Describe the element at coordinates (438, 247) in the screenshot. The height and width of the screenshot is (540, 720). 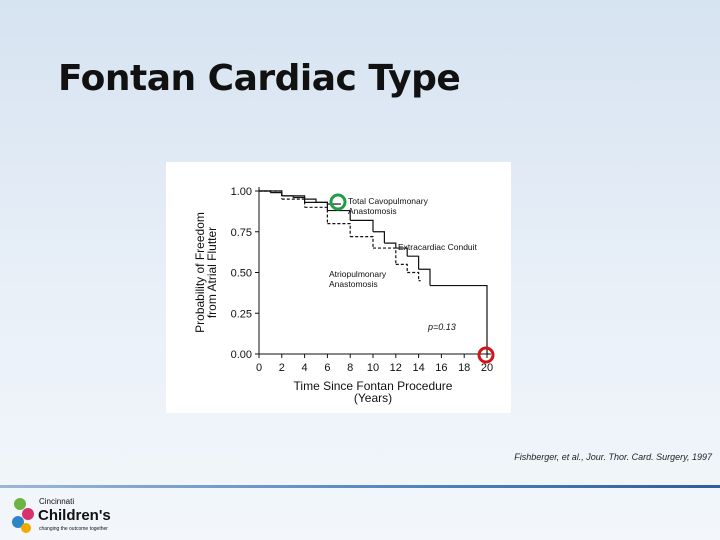
I see `series-label: Extracardiac Conduit` at that location.